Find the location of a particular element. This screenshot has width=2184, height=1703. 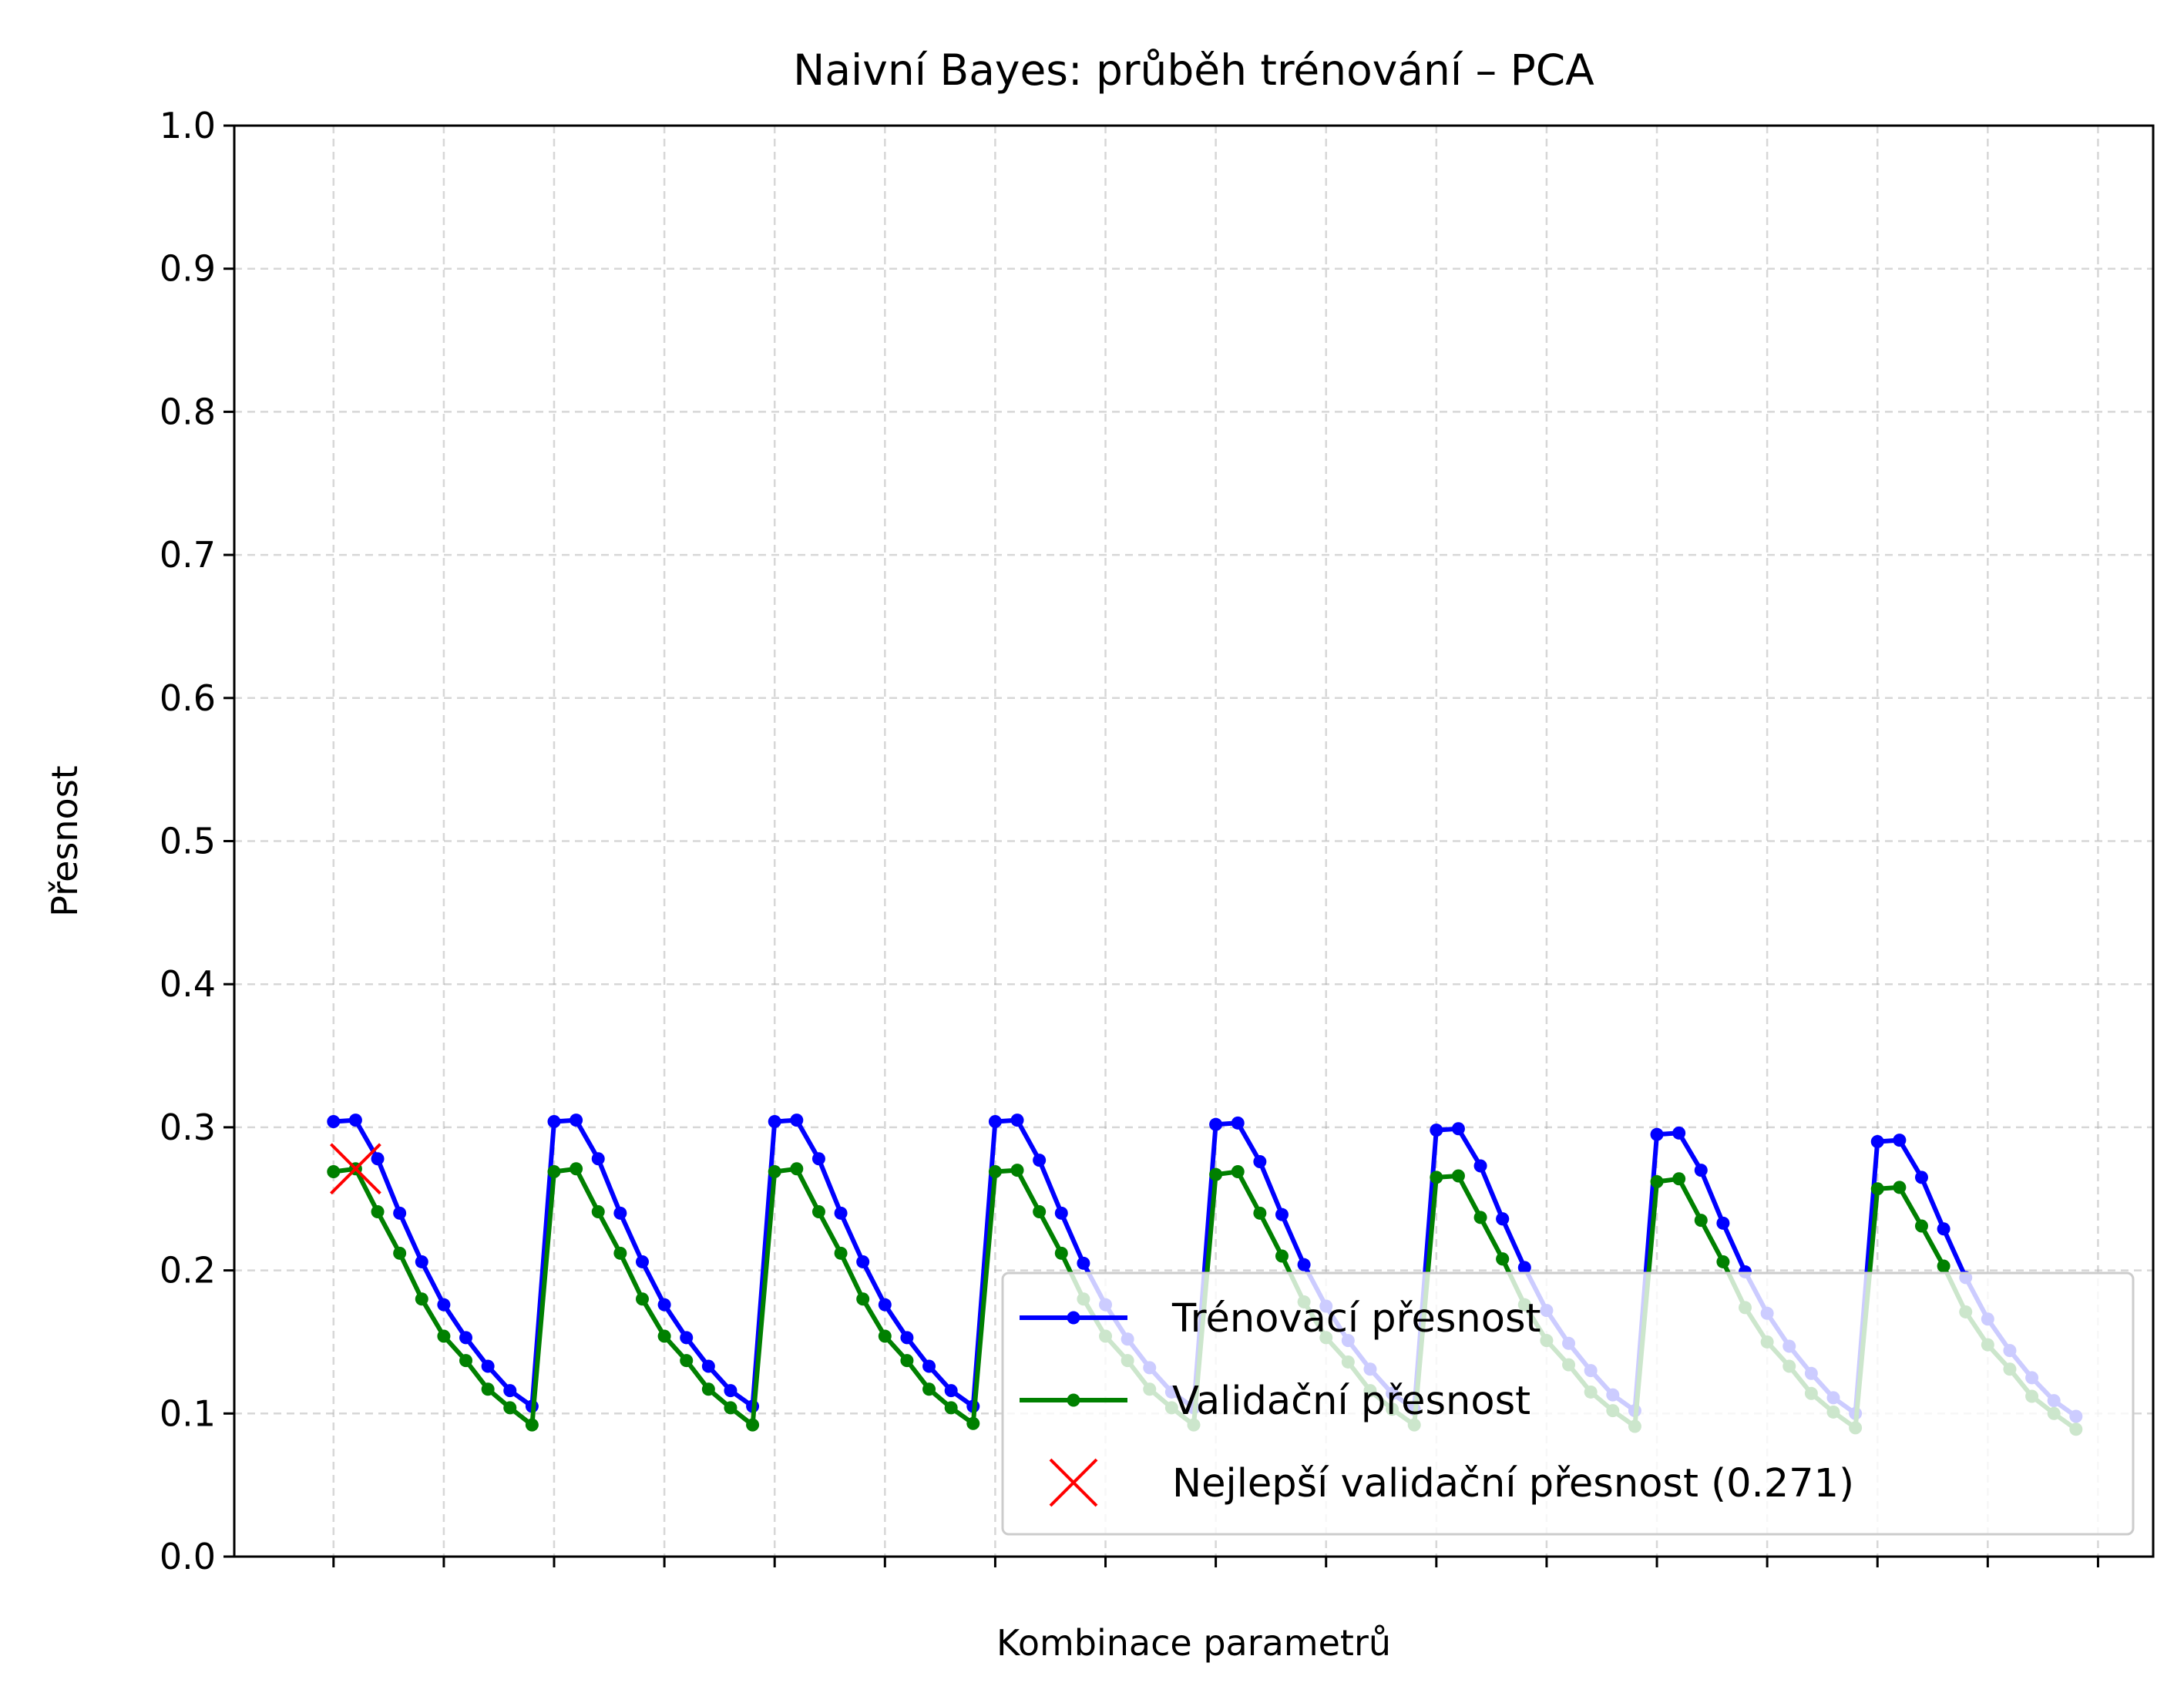

legend-label: Trénovací přesnost is located at coordinates (1356, 1319).